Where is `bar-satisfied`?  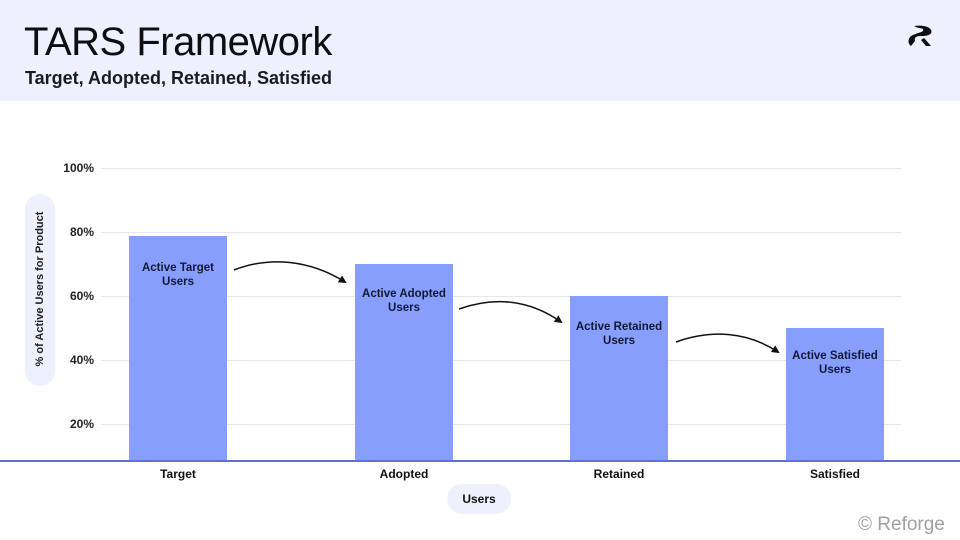
bar-satisfied is located at coordinates (835, 394).